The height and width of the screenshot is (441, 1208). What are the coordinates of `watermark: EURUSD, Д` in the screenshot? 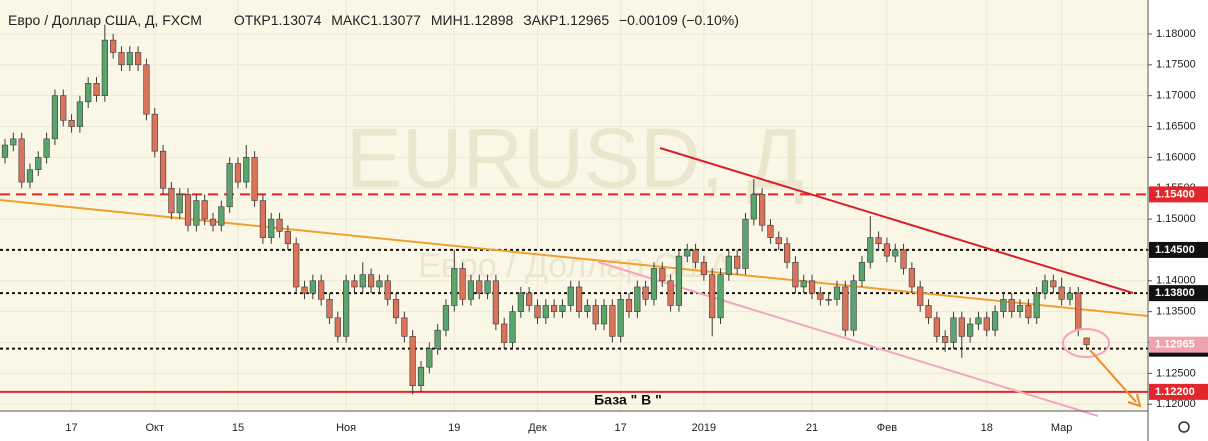 It's located at (575, 158).